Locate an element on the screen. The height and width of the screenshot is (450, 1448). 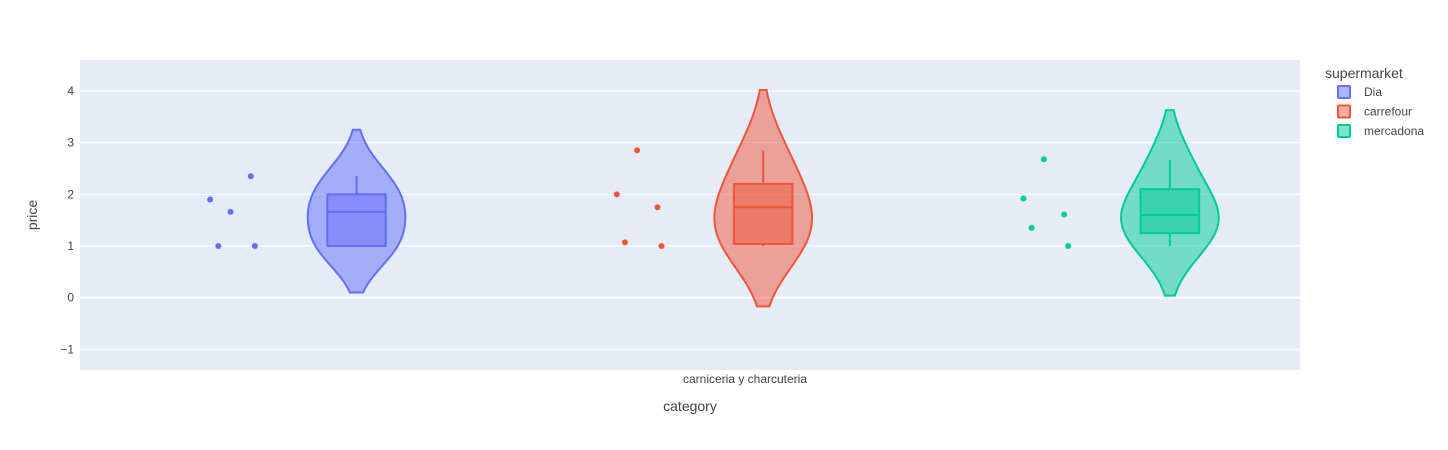
y-tick-label: 1 is located at coordinates (70, 246).